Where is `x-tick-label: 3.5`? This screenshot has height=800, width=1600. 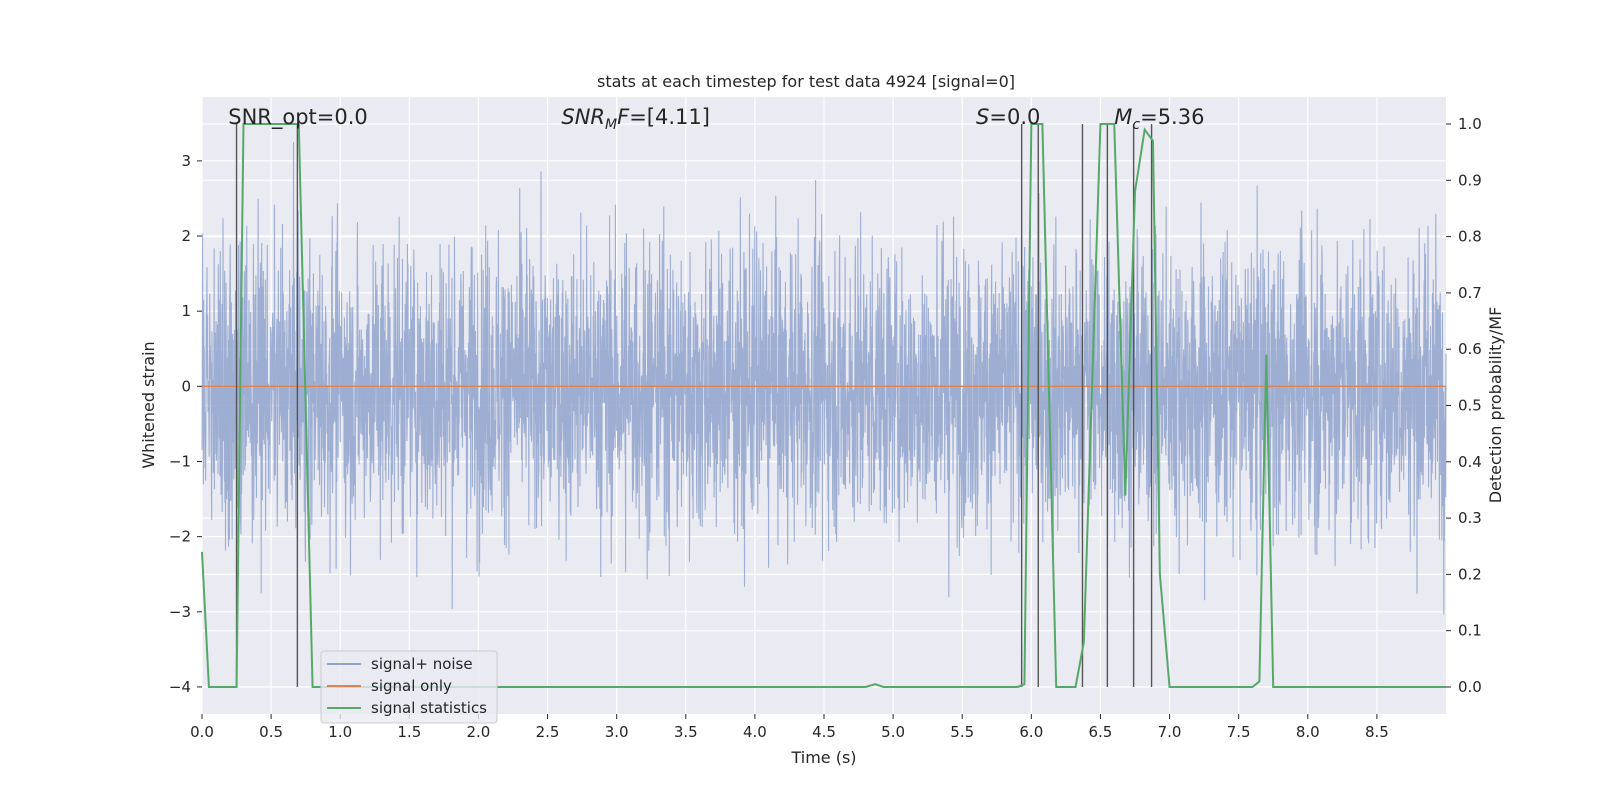 x-tick-label: 3.5 is located at coordinates (686, 732).